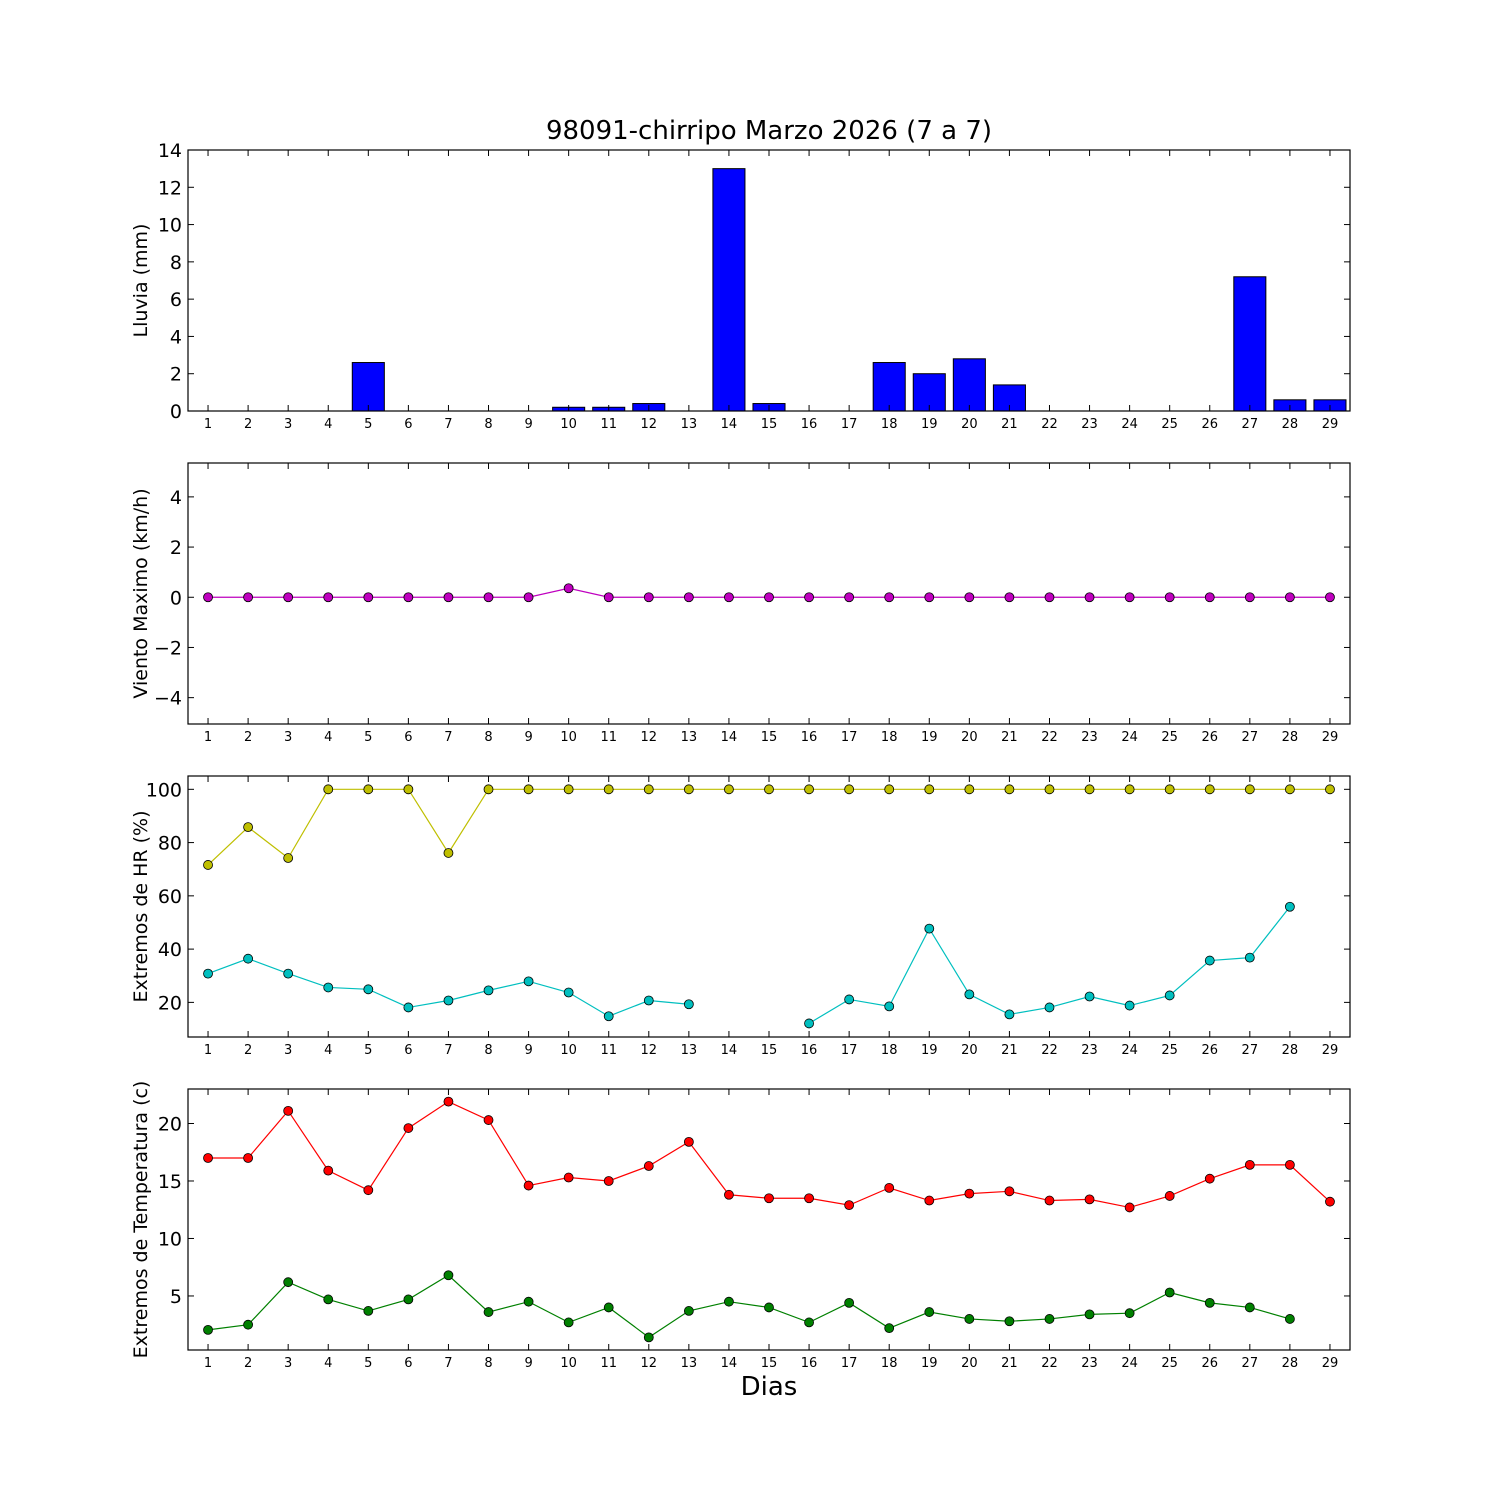  What do you see at coordinates (176, 300) in the screenshot?
I see `y-tick-label: 6` at bounding box center [176, 300].